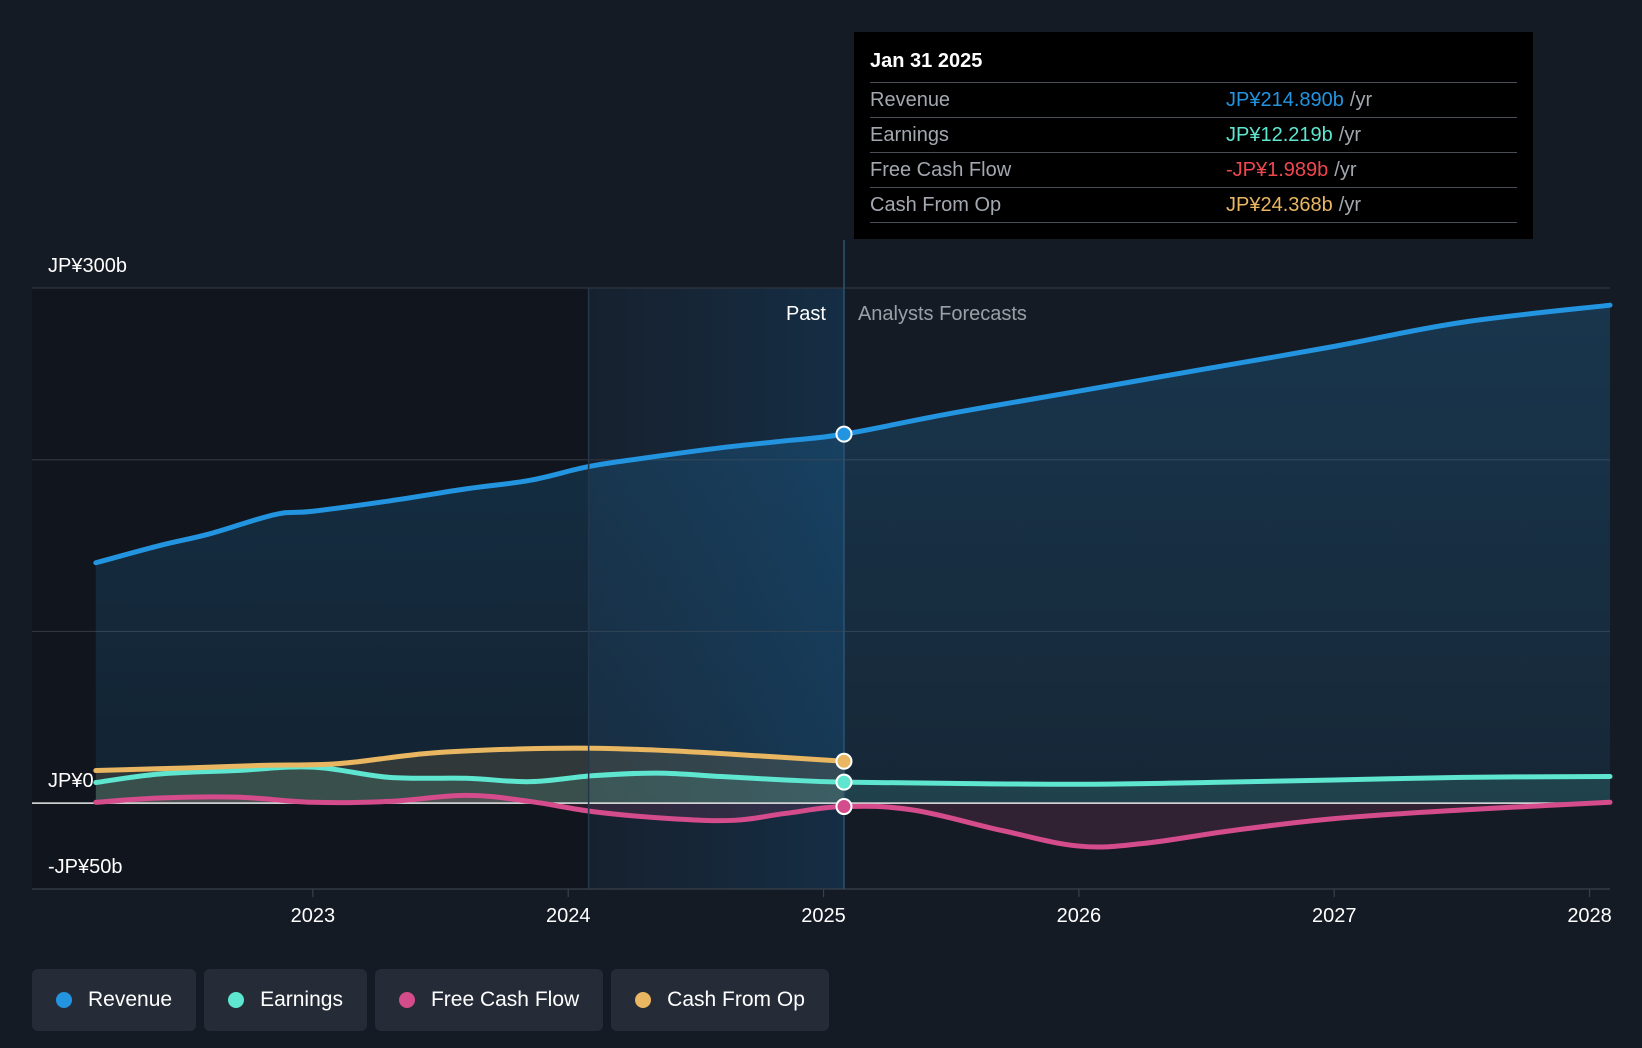 Image resolution: width=1642 pixels, height=1048 pixels. Describe the element at coordinates (85, 867) in the screenshot. I see `y-tick-label: -JP¥50b` at that location.